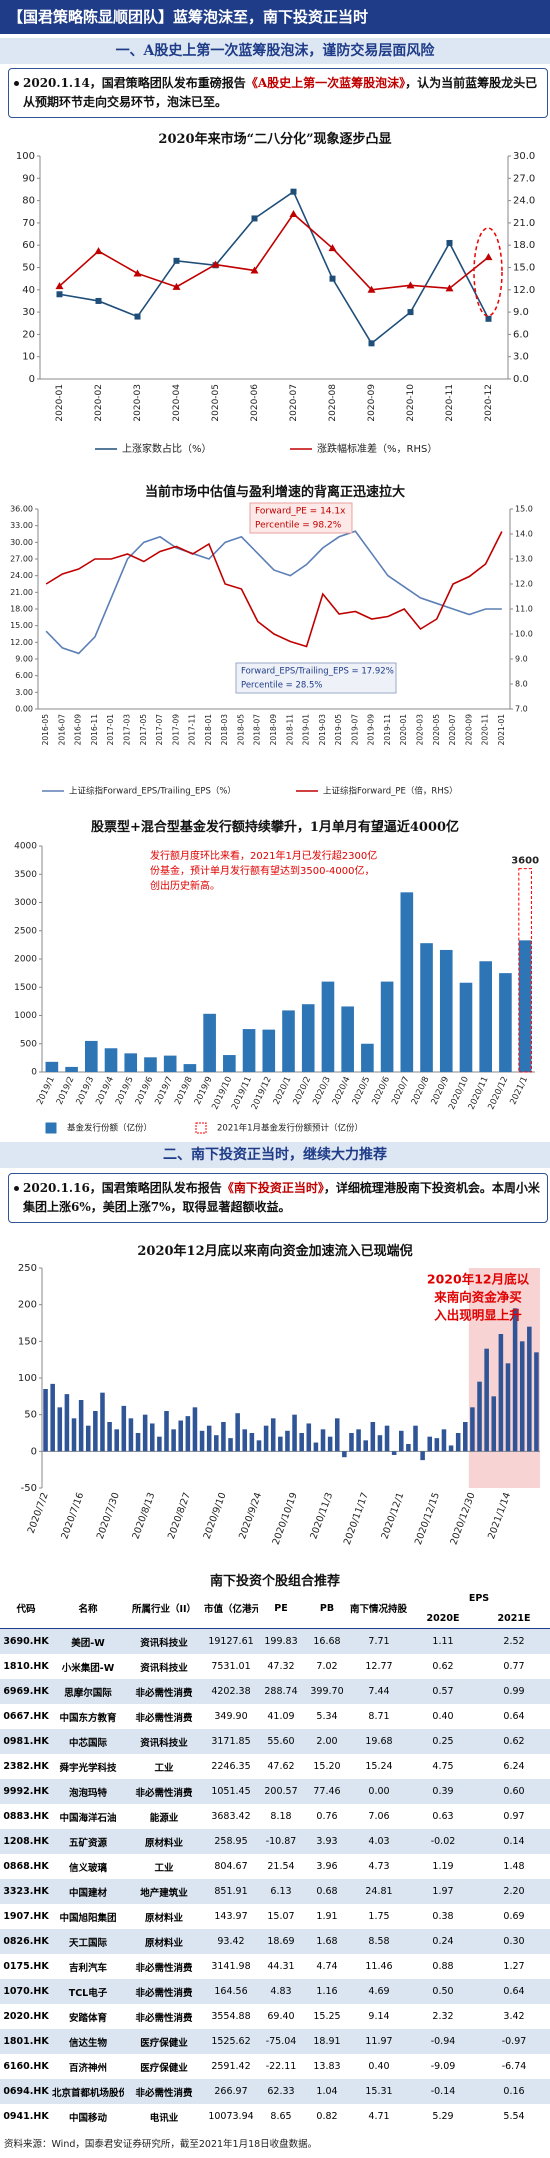 Image resolution: width=550 pixels, height=2158 pixels. I want to click on table-cell: 3171.85, so click(231, 1741).